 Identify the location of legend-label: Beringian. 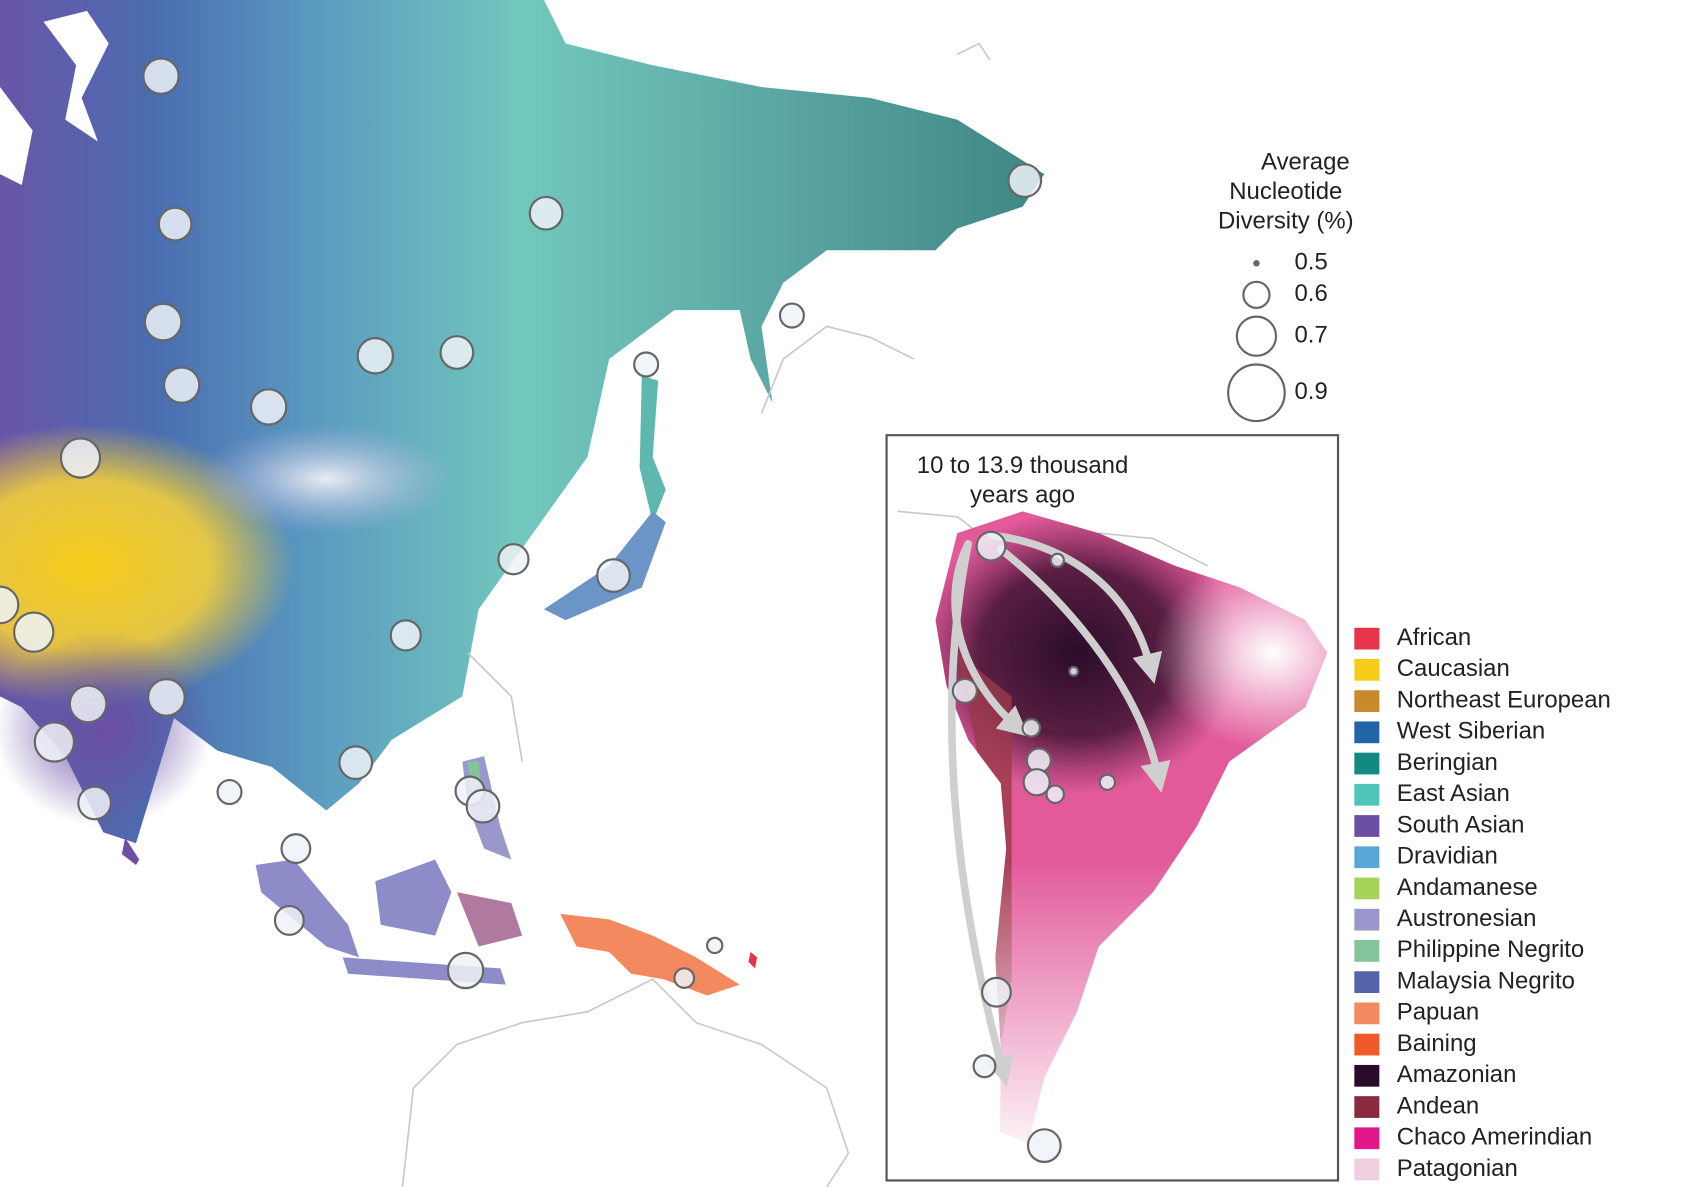
(1447, 762).